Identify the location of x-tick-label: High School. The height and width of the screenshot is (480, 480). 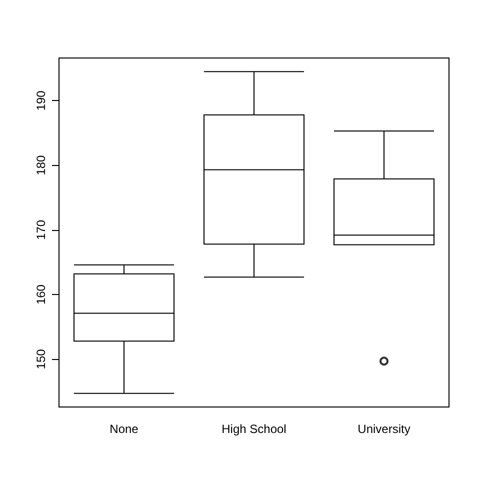
(254, 429).